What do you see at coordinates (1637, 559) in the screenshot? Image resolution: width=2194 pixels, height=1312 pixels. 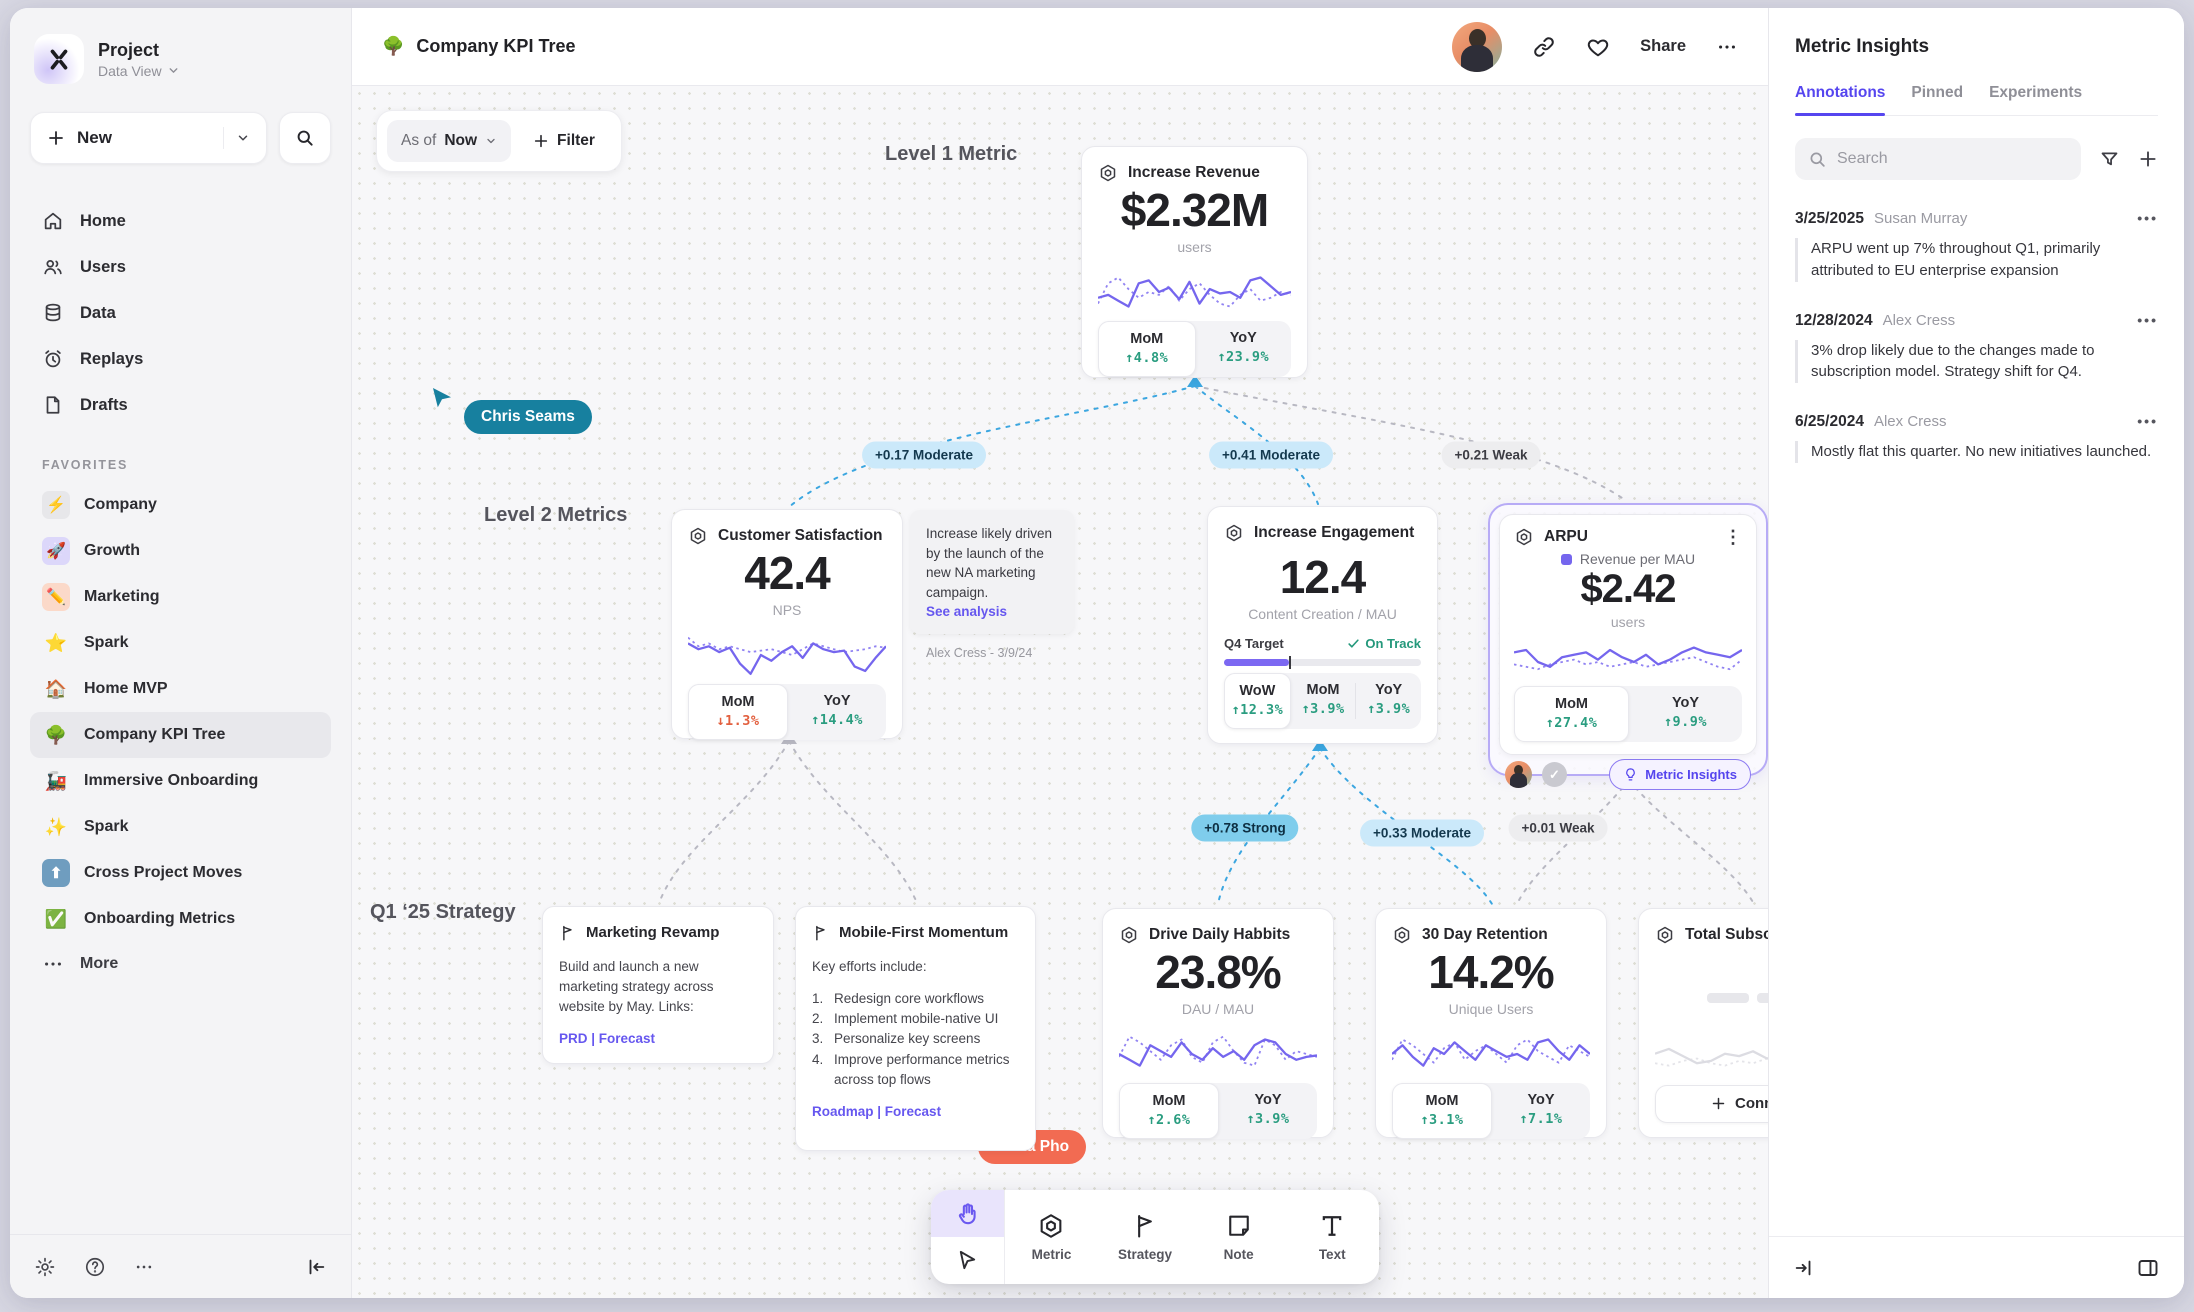 I see `series-legend-label: Revenue per MAU` at bounding box center [1637, 559].